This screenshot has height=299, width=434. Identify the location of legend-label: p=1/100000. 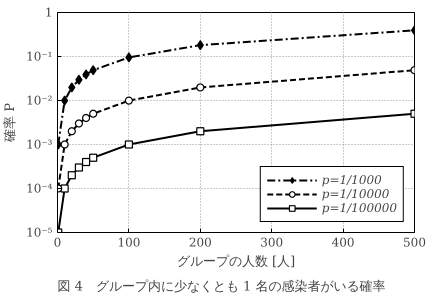
(359, 208).